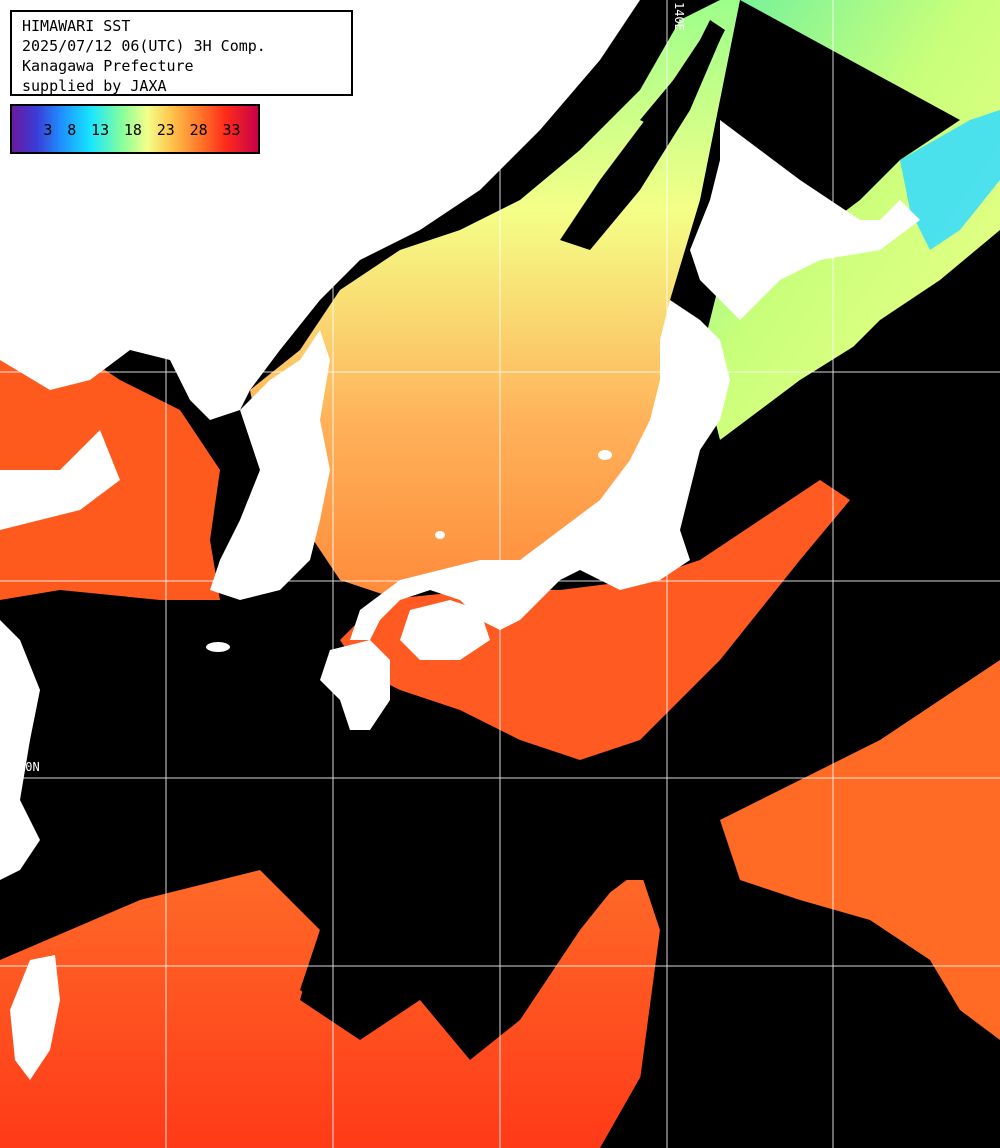 Image resolution: width=1000 pixels, height=1148 pixels. What do you see at coordinates (35, 1017) in the screenshot?
I see `land-taiwan` at bounding box center [35, 1017].